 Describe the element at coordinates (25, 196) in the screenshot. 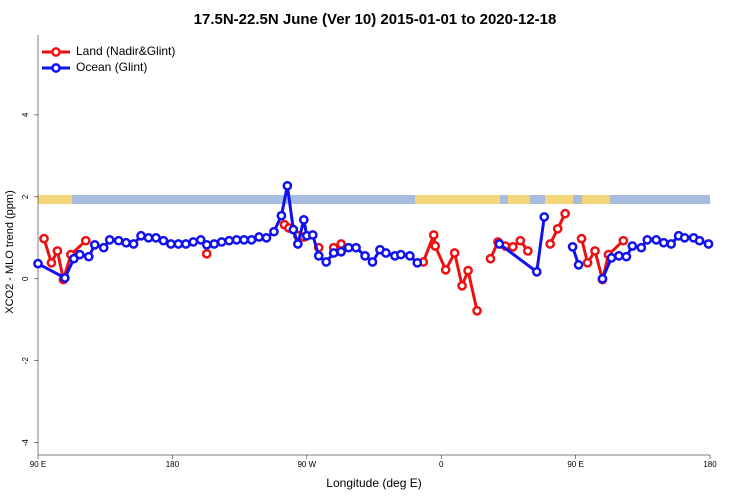

I see `y-tick-label: 2` at that location.